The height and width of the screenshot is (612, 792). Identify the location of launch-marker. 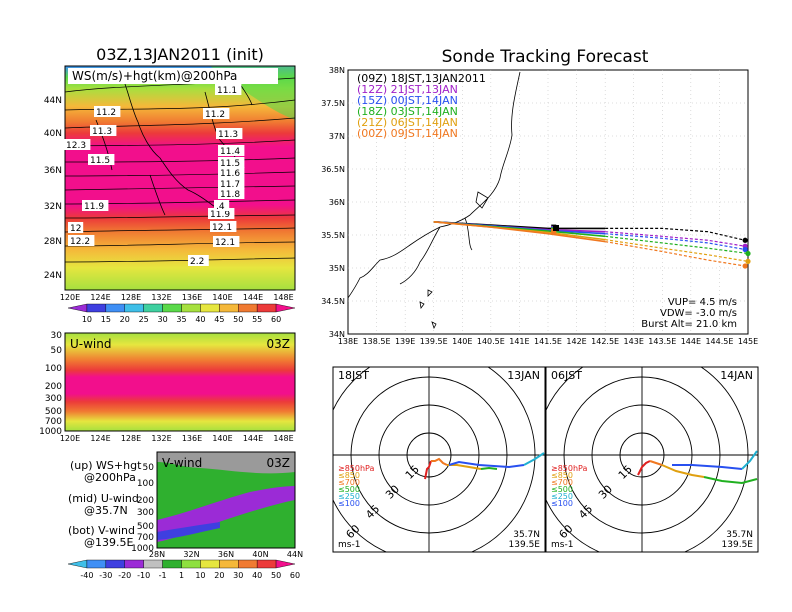
(556, 228).